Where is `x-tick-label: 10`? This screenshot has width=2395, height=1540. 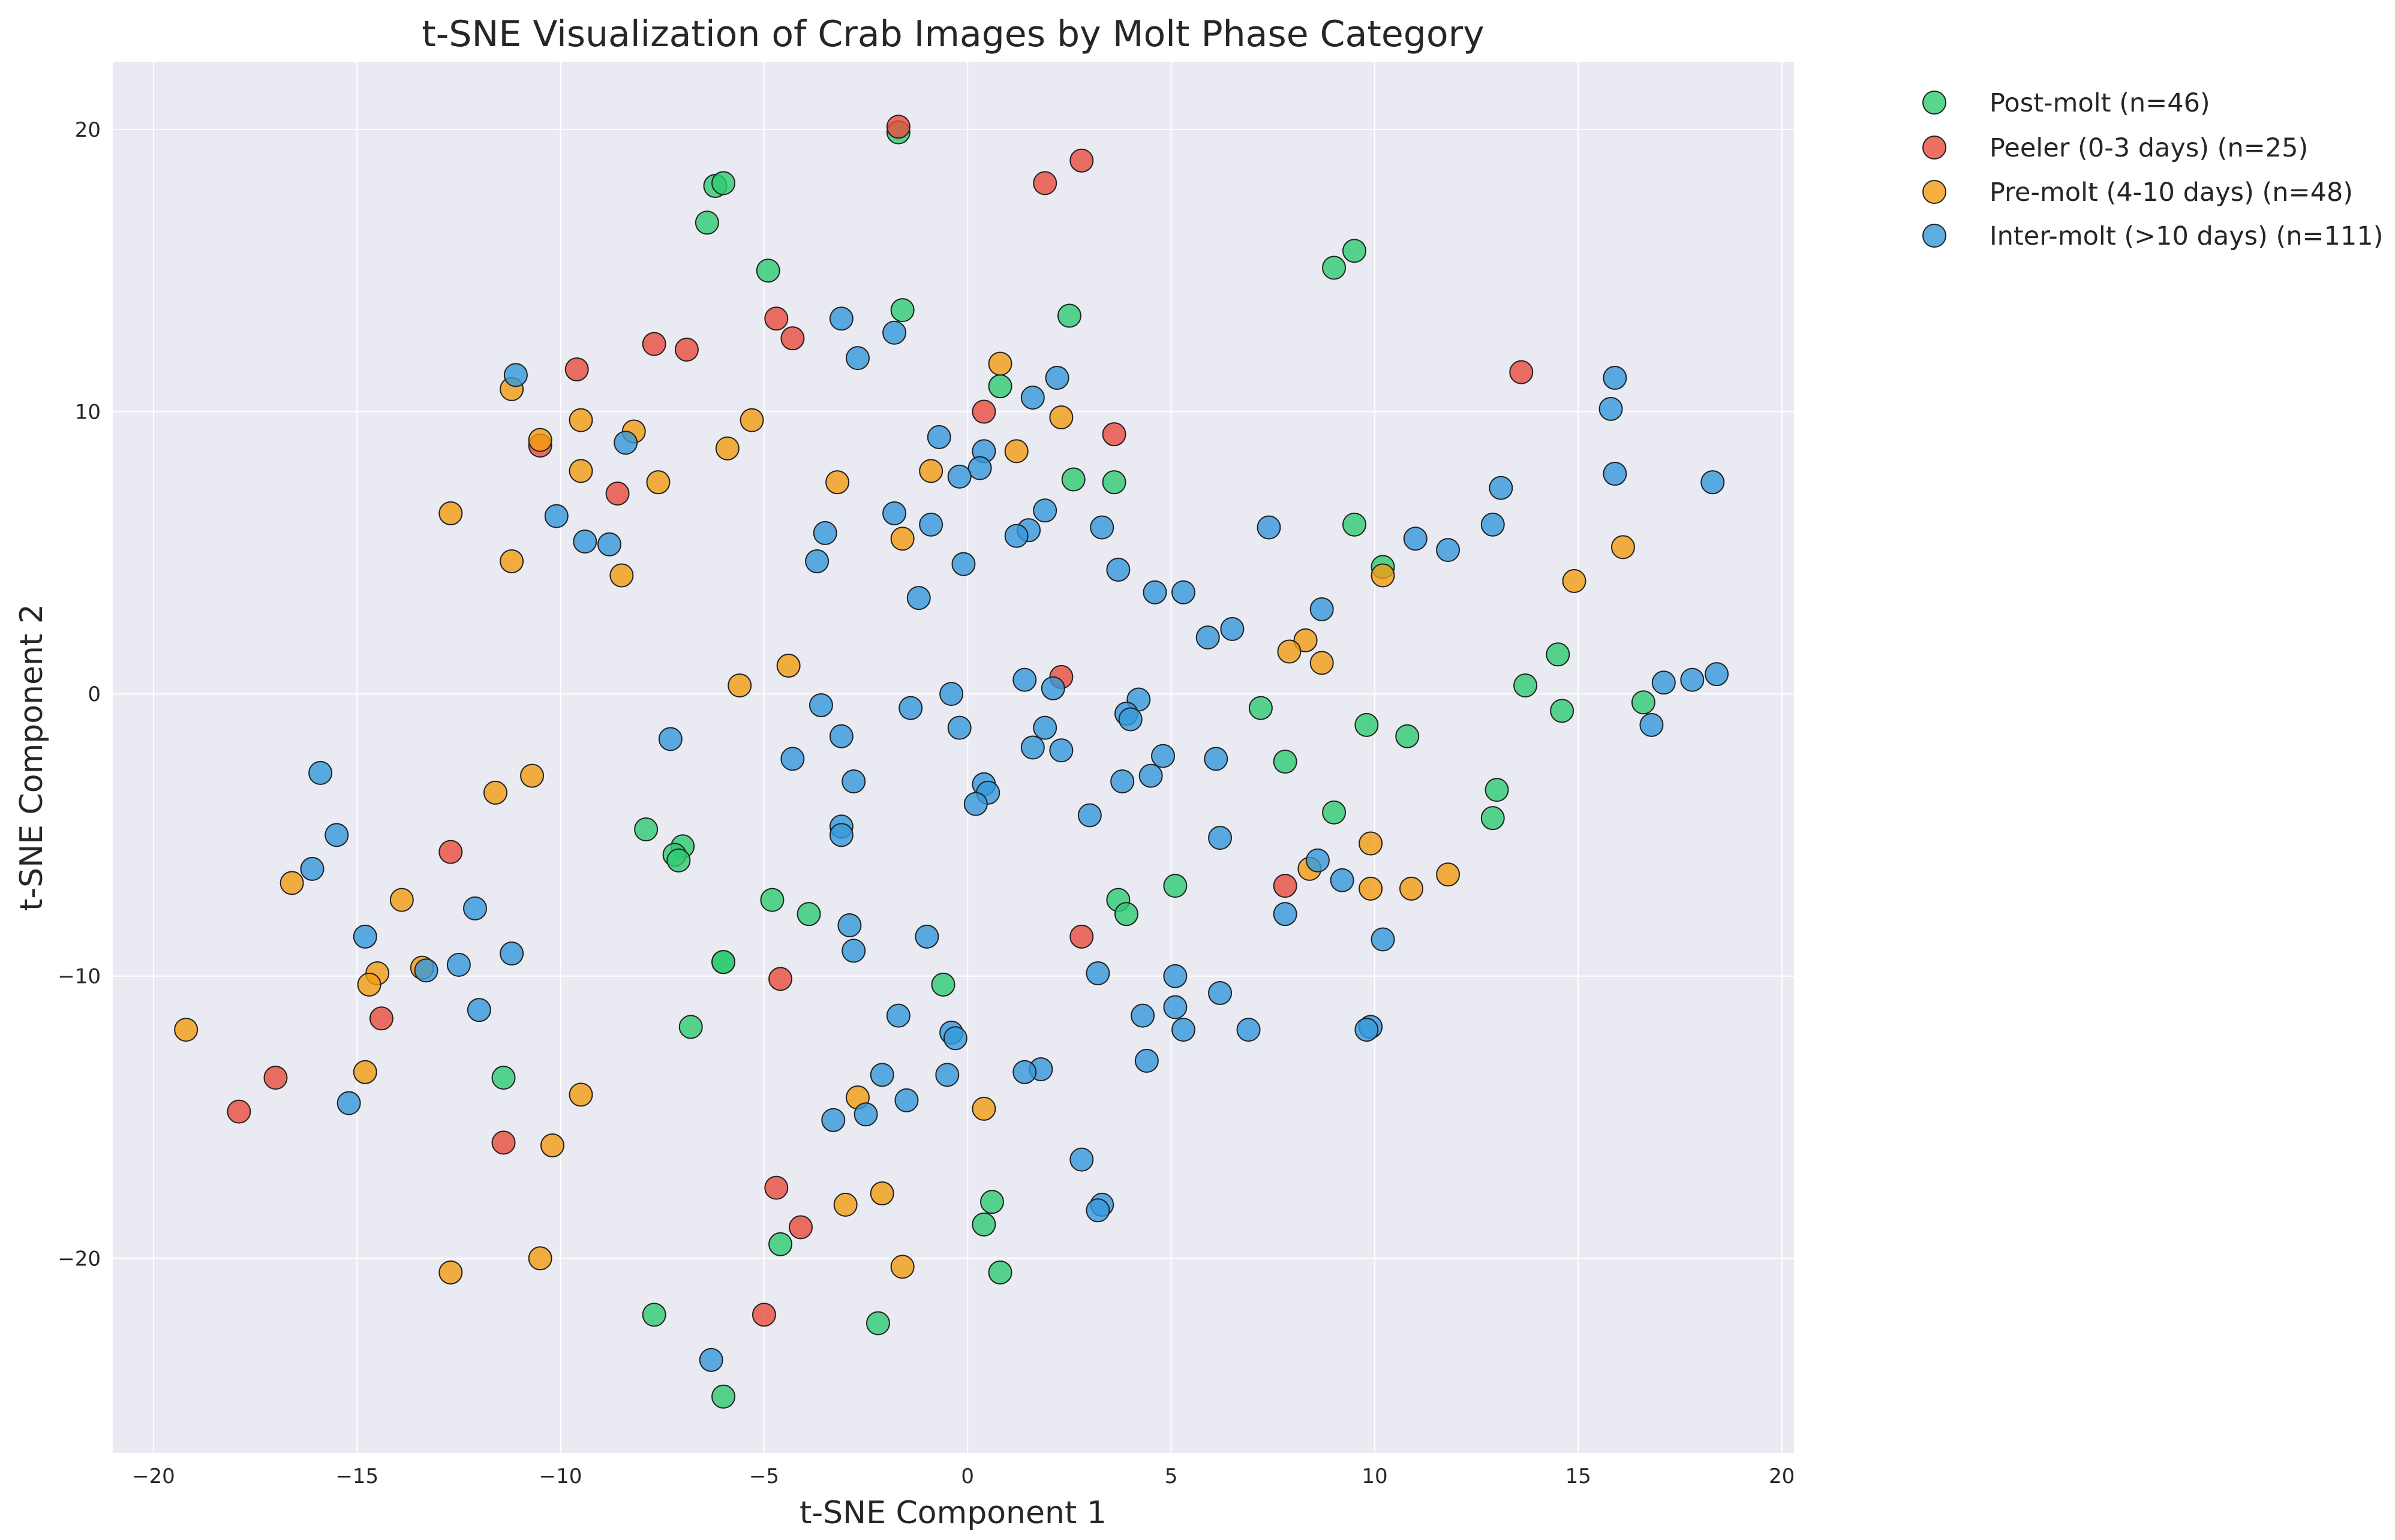 x-tick-label: 10 is located at coordinates (1375, 1476).